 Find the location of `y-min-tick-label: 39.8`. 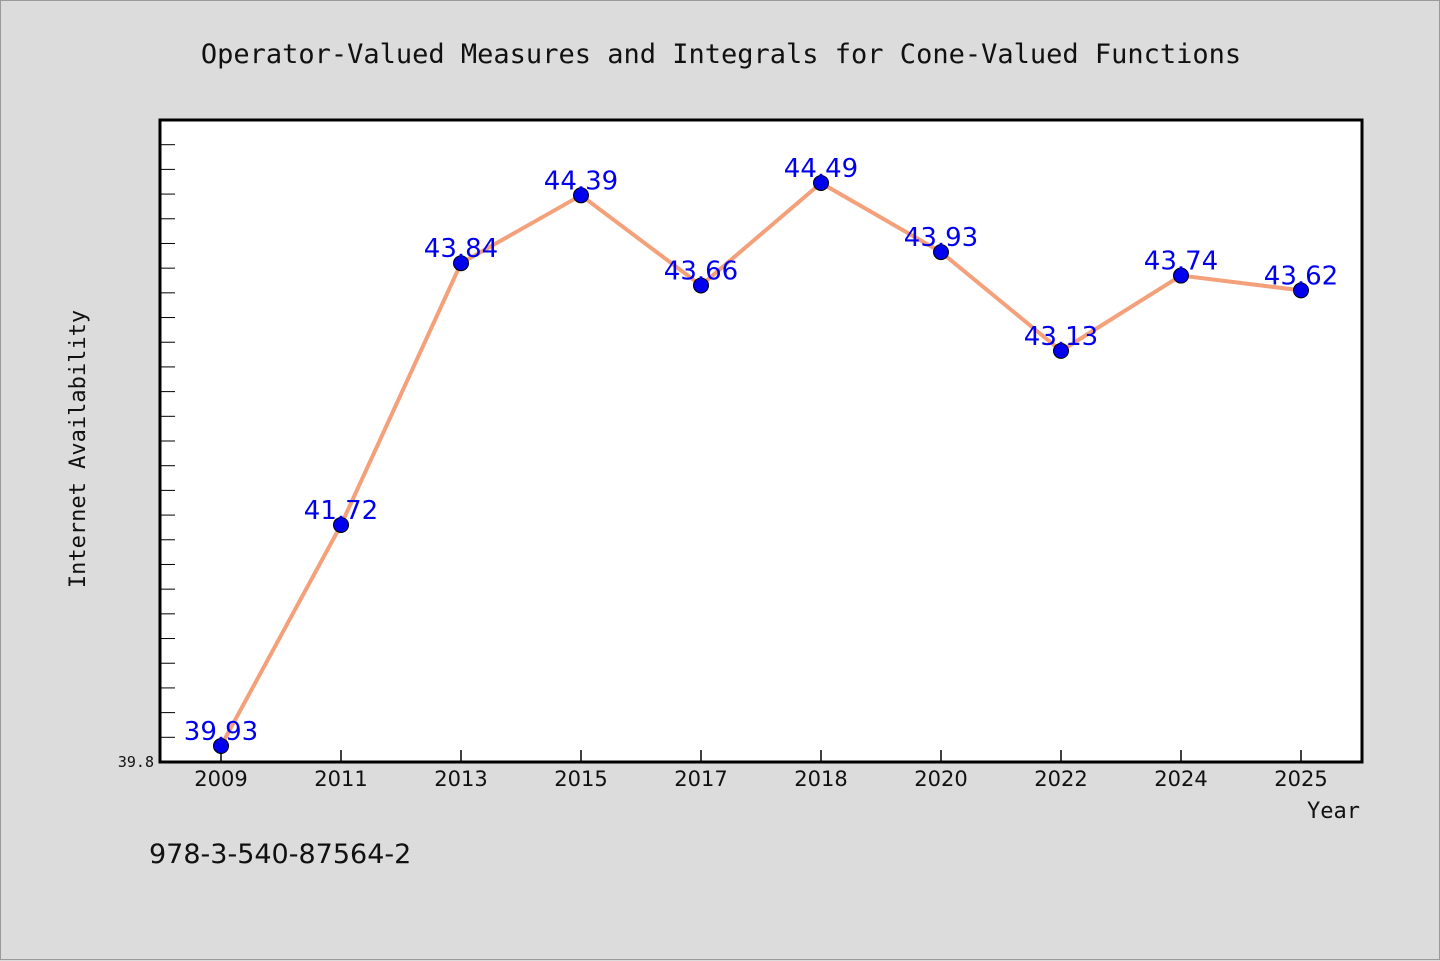

y-min-tick-label: 39.8 is located at coordinates (136, 762).